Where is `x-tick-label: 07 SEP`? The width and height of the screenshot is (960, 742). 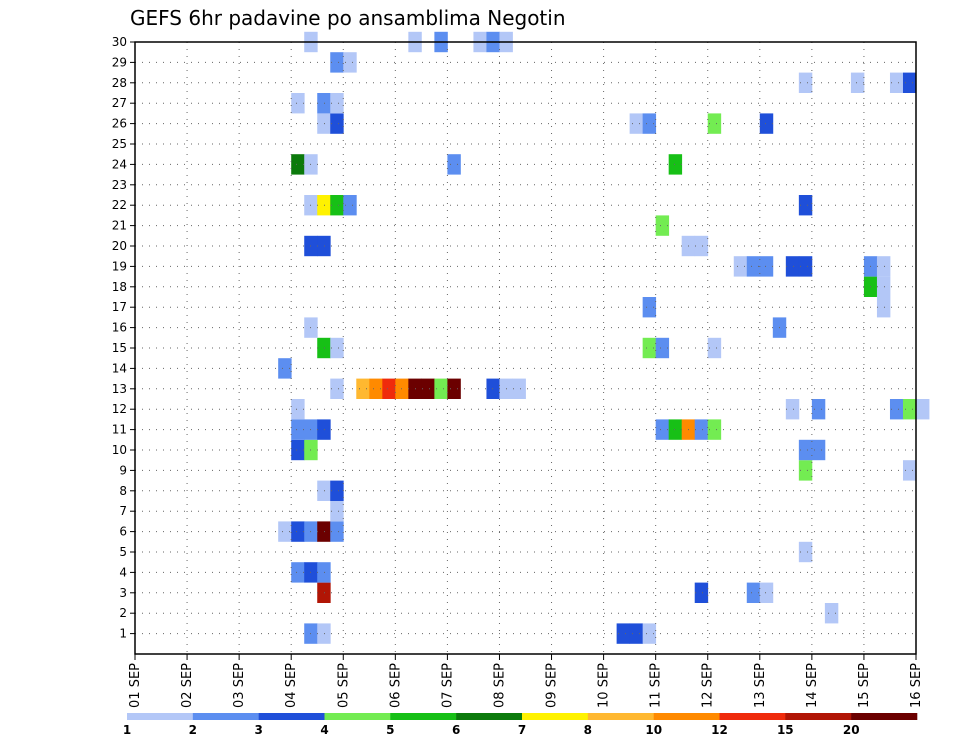
x-tick-label: 07 SEP is located at coordinates (447, 685).